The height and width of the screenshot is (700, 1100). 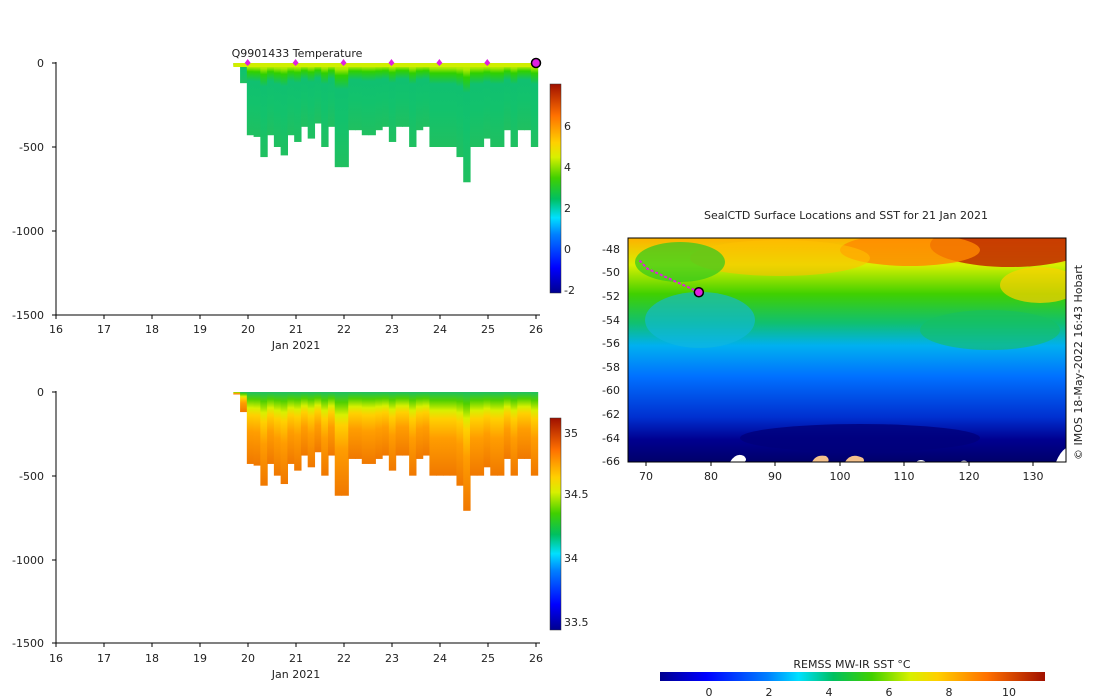 What do you see at coordinates (296, 658) in the screenshot?
I see `x-tick-label: 21` at bounding box center [296, 658].